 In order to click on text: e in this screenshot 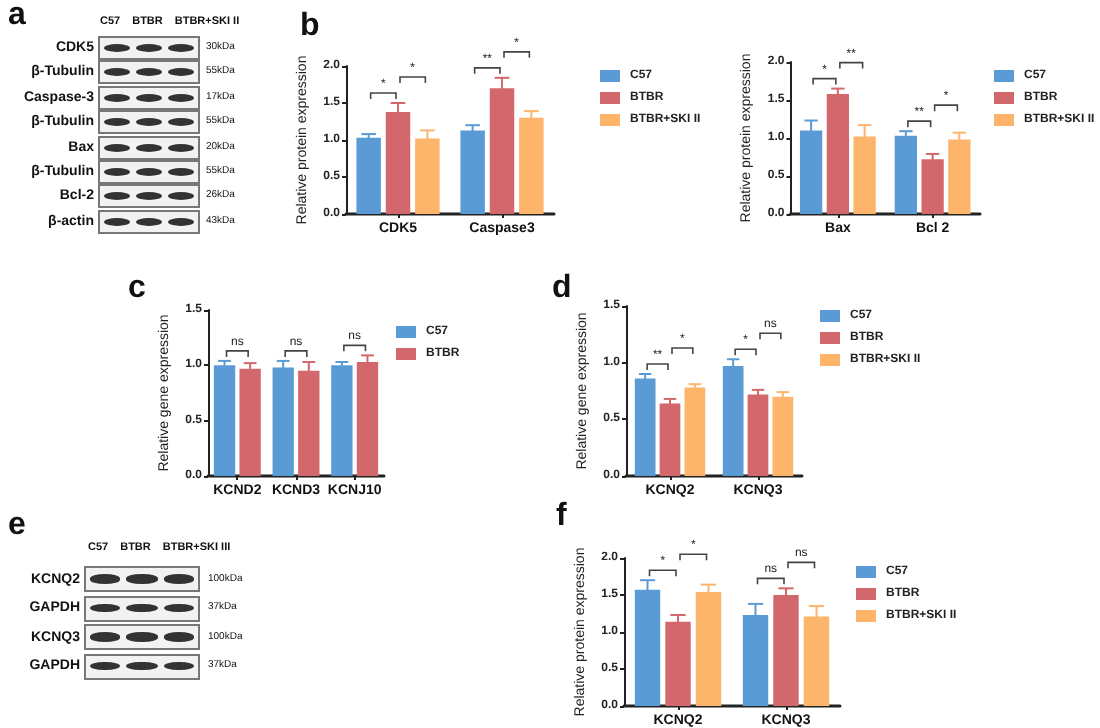, I will do `click(17, 525)`.